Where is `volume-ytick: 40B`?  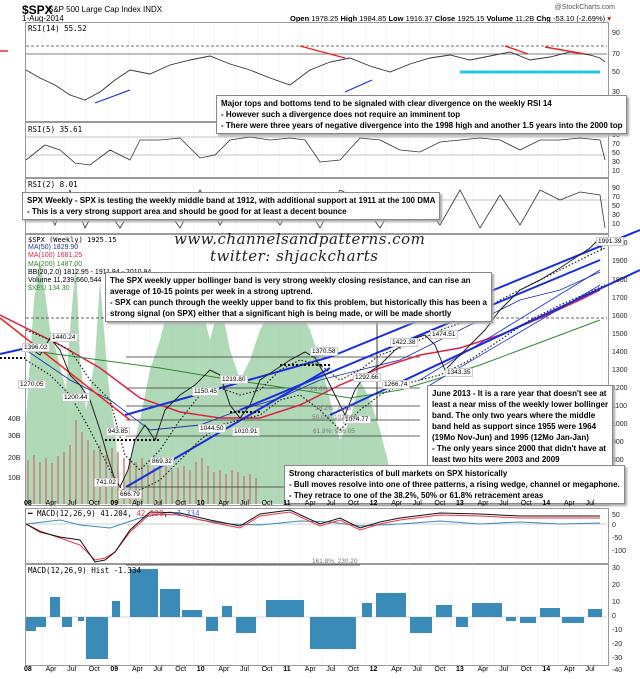 volume-ytick: 40B is located at coordinates (14, 419).